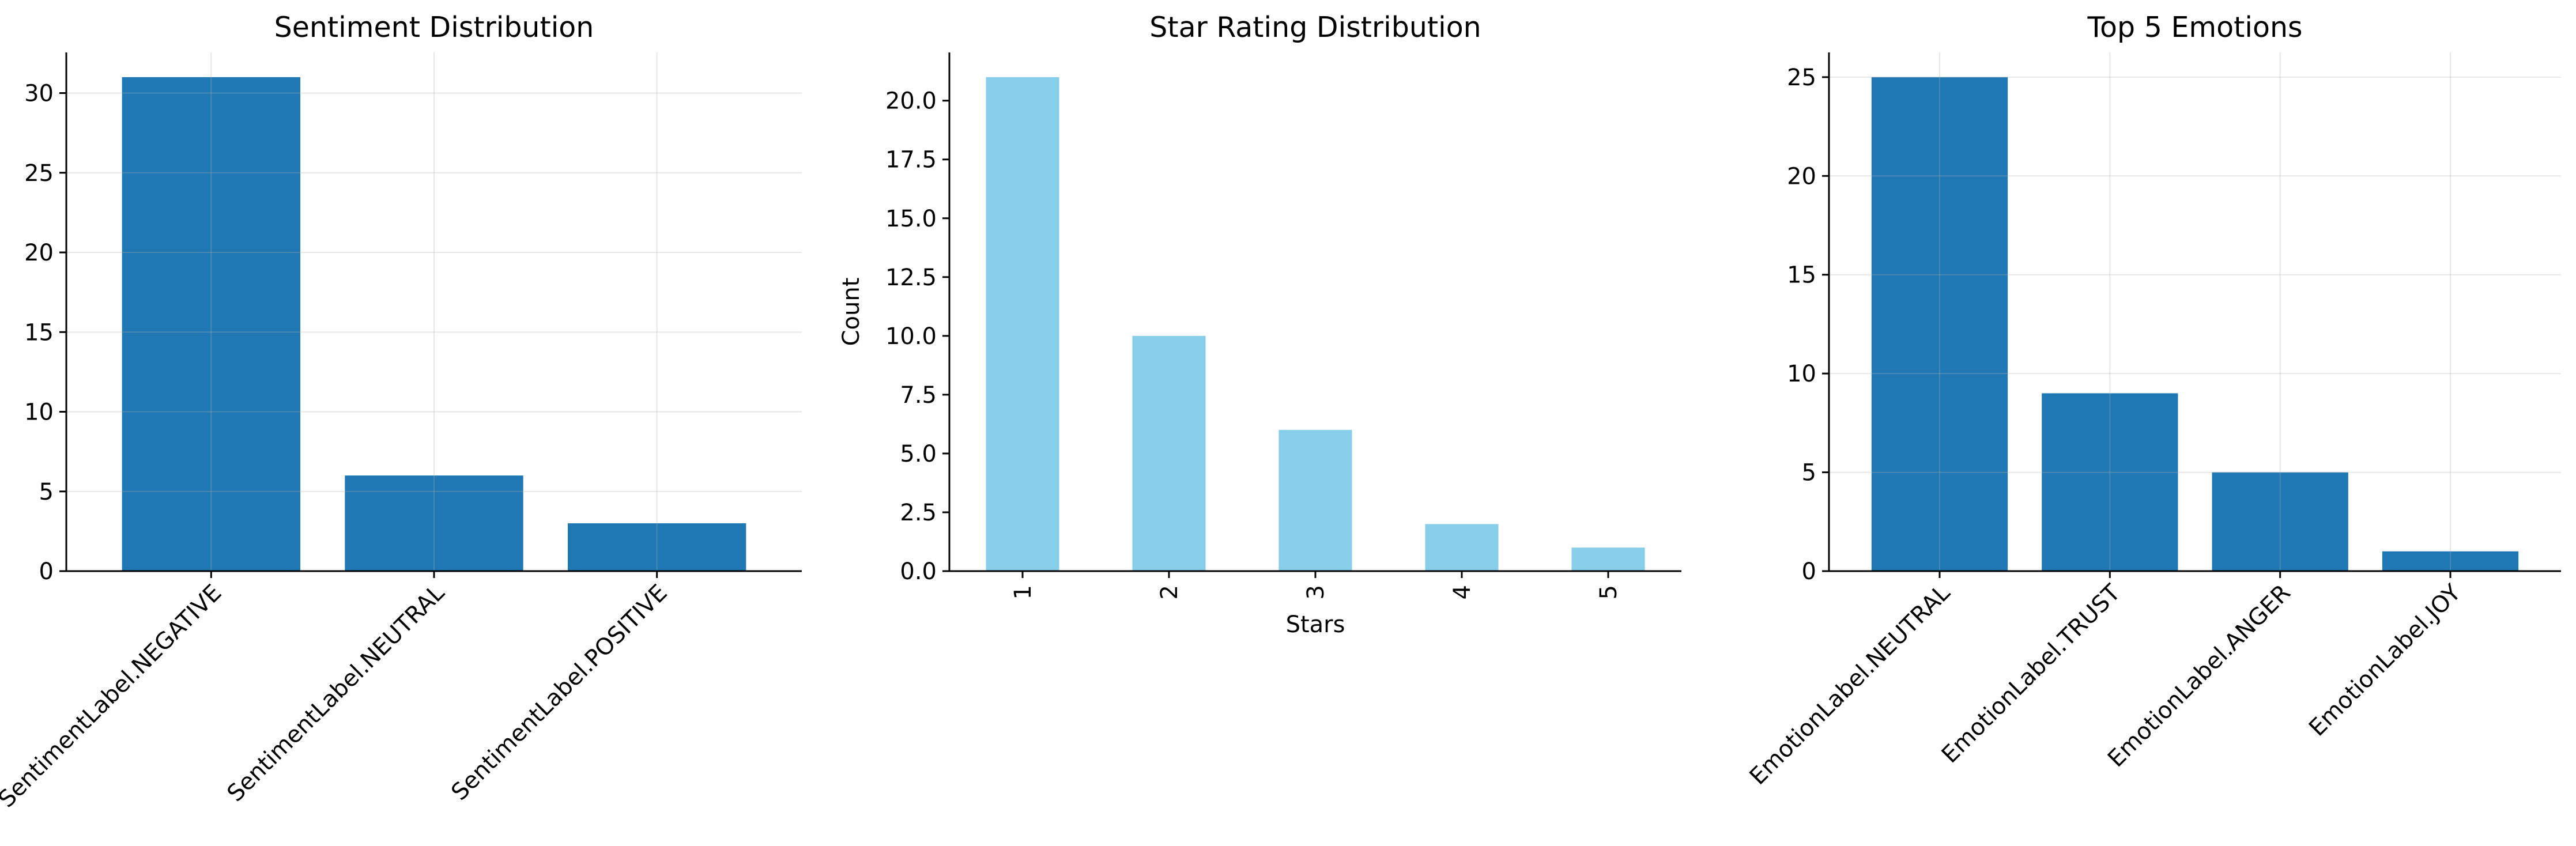  Describe the element at coordinates (434, 27) in the screenshot. I see `chart-title: Sentiment Distribution` at that location.